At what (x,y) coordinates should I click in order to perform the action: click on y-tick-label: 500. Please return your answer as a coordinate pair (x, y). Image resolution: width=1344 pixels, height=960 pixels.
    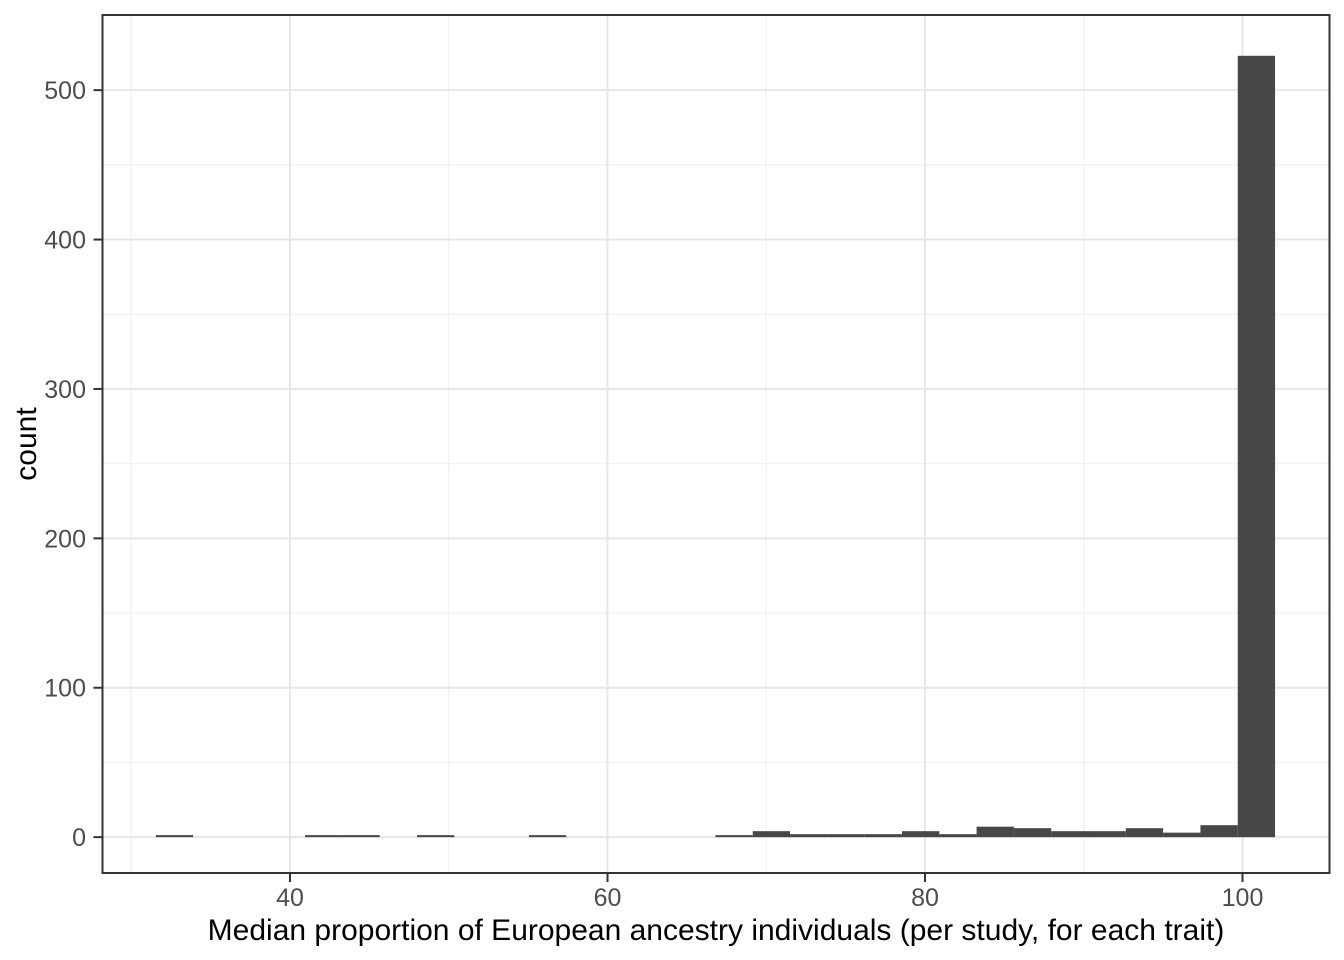
    Looking at the image, I should click on (65, 91).